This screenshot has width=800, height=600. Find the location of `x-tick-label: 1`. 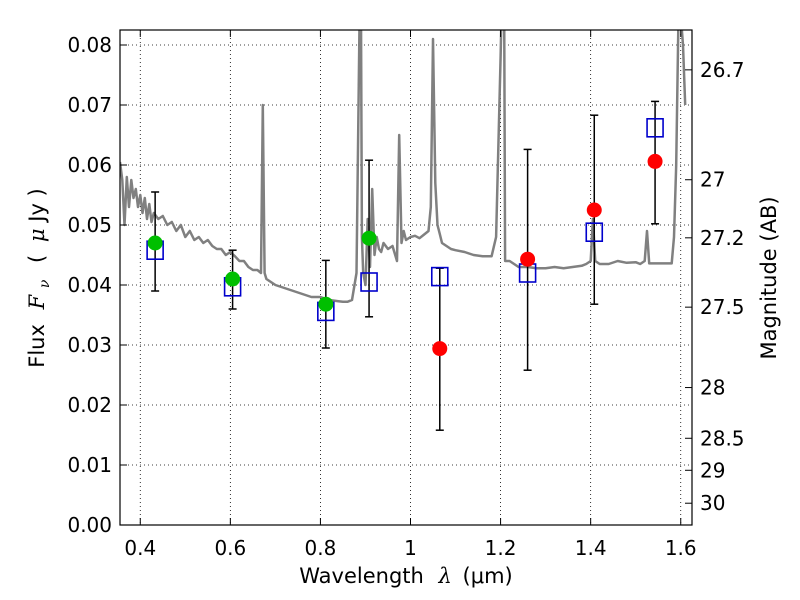

x-tick-label: 1 is located at coordinates (410, 548).